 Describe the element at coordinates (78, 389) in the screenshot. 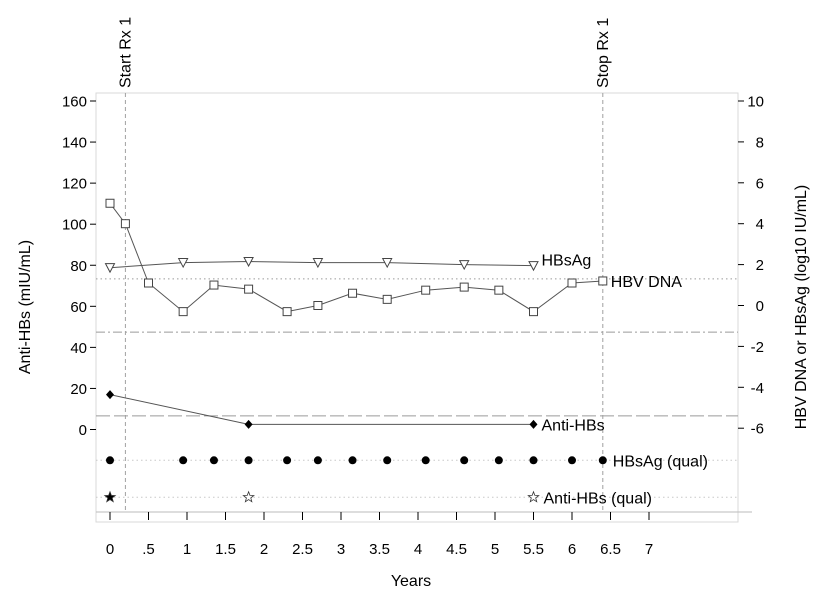

I see `y-left-tick-label: 20` at that location.